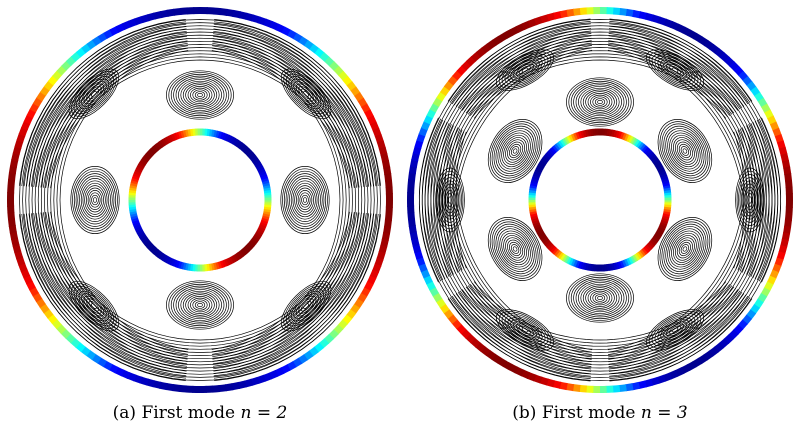 This screenshot has height=441, width=799. What do you see at coordinates (664, 413) in the screenshot?
I see `caption-math: n = 3` at bounding box center [664, 413].